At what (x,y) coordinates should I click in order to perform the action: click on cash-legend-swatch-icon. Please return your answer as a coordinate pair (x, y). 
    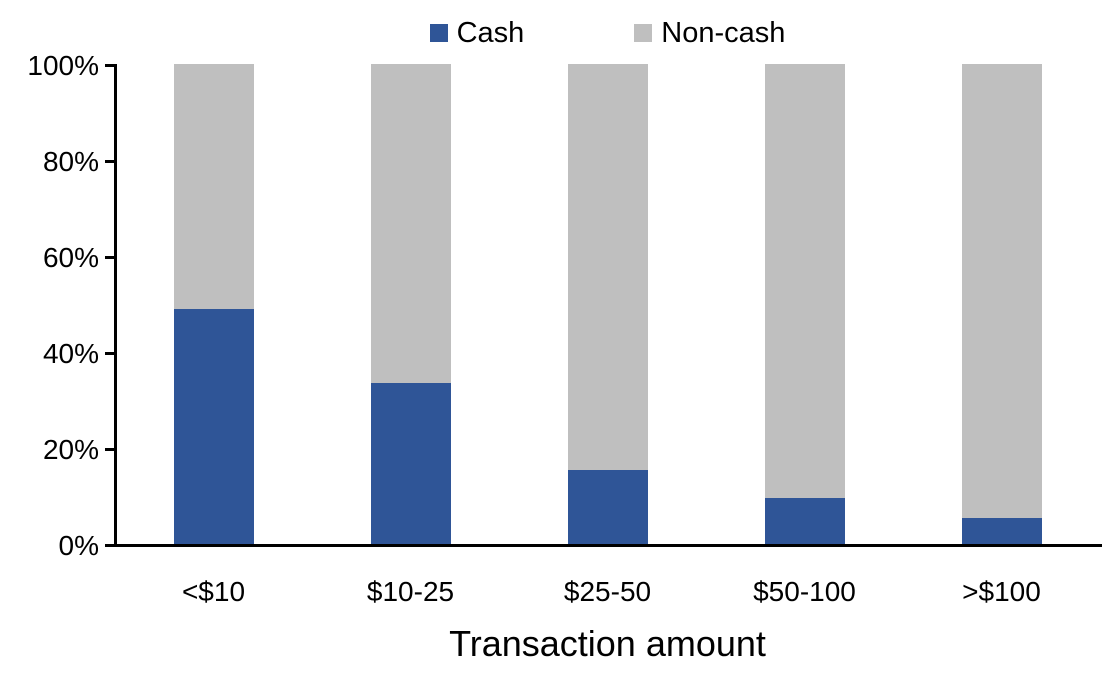
    Looking at the image, I should click on (438, 33).